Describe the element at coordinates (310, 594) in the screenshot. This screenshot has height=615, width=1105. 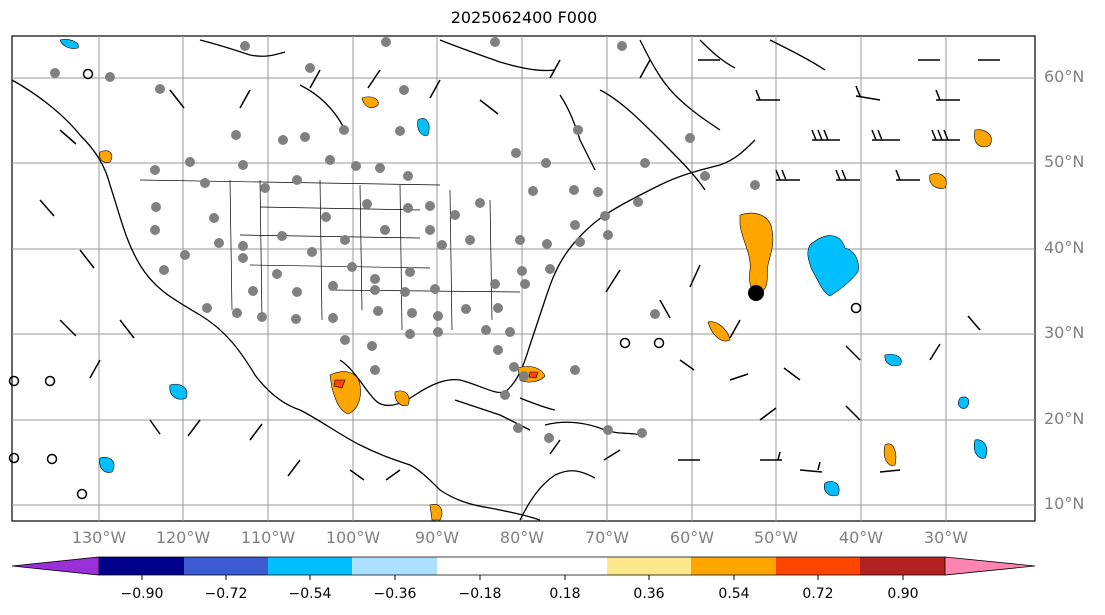
I see `colorbar-tick-label: −0.54` at that location.